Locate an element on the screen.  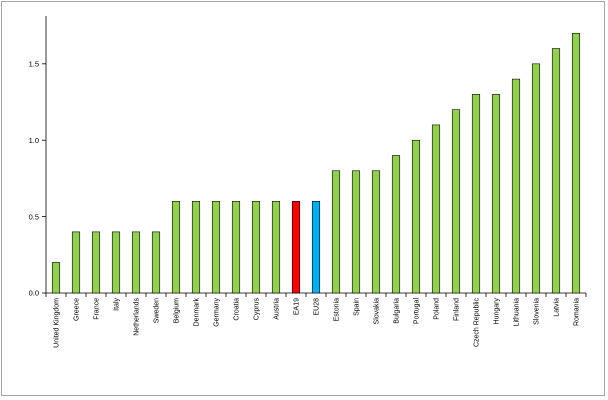
bar-ea19 is located at coordinates (296, 247).